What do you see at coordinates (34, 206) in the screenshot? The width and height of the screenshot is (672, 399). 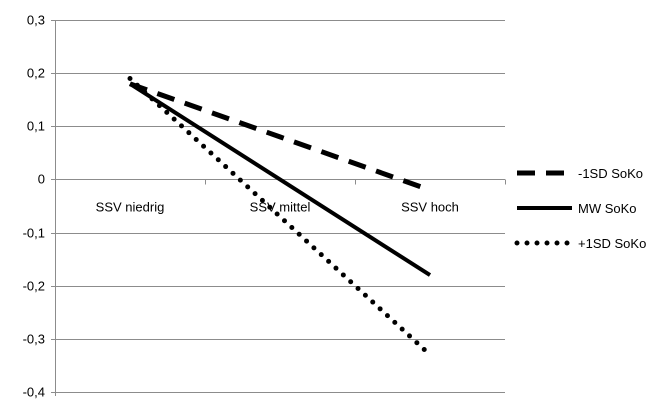 I see `y-tick-labels: 0,3 0,2 0,1 0 -0,1 -0,2 -0,3 -0,4` at bounding box center [34, 206].